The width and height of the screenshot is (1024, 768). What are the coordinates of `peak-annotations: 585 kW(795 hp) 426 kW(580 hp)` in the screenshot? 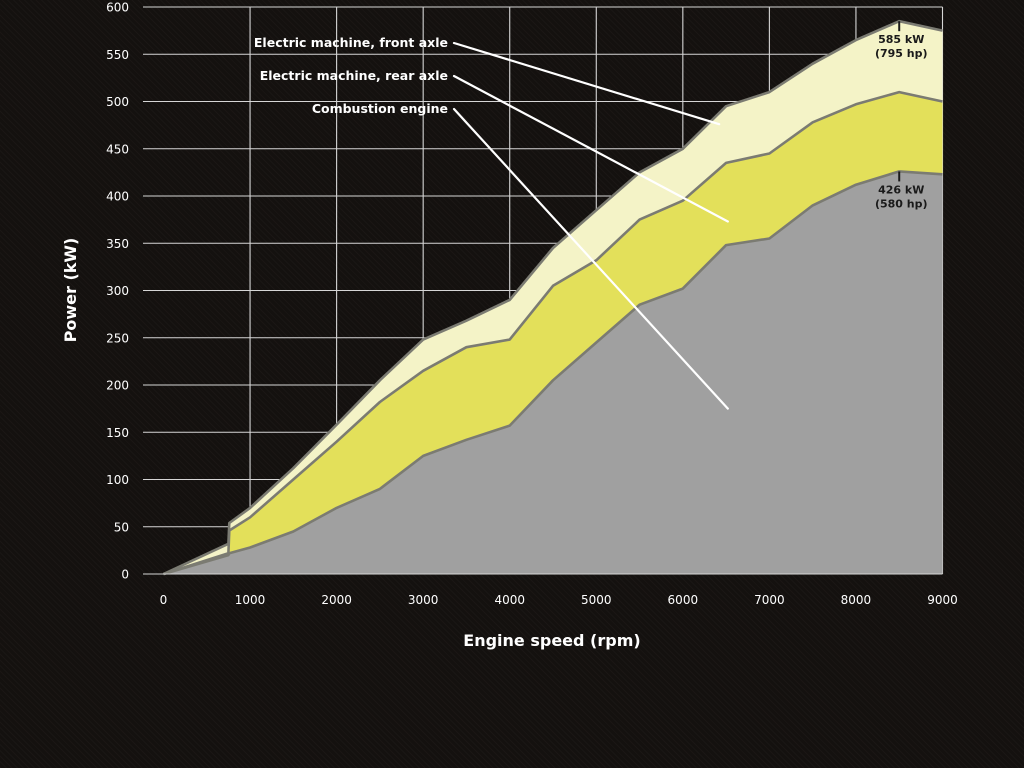 It's located at (901, 115).